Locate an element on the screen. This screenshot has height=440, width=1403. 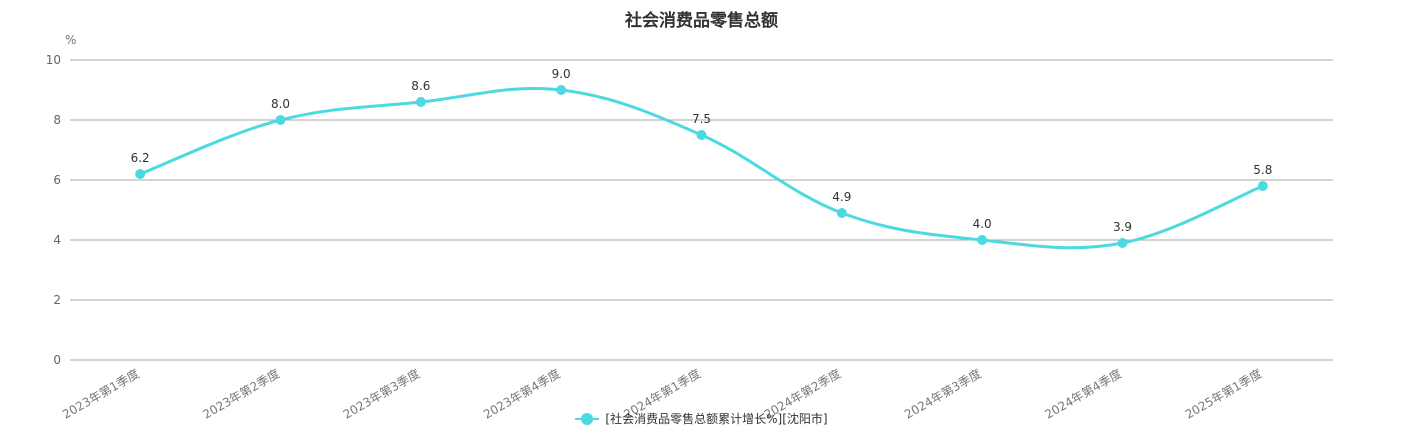
chart-title: 社会消费品零售总额 is located at coordinates (701, 21).